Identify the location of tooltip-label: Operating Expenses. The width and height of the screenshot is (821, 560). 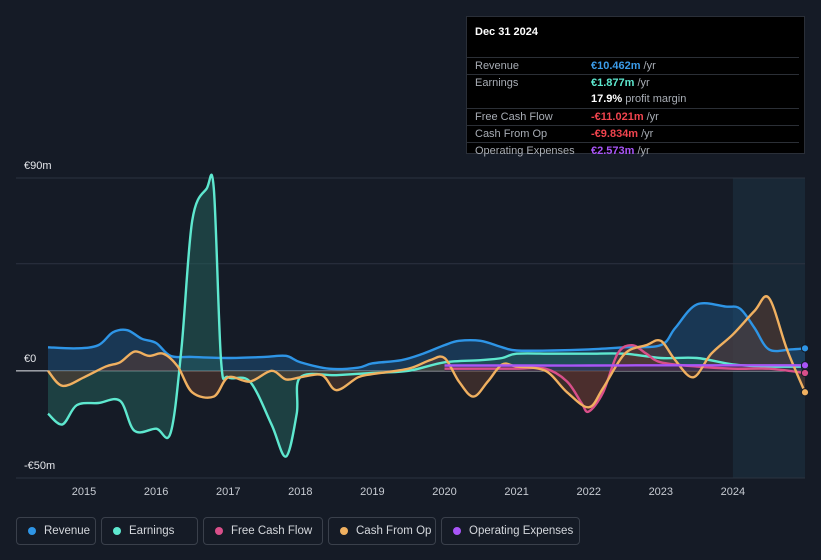
(525, 151).